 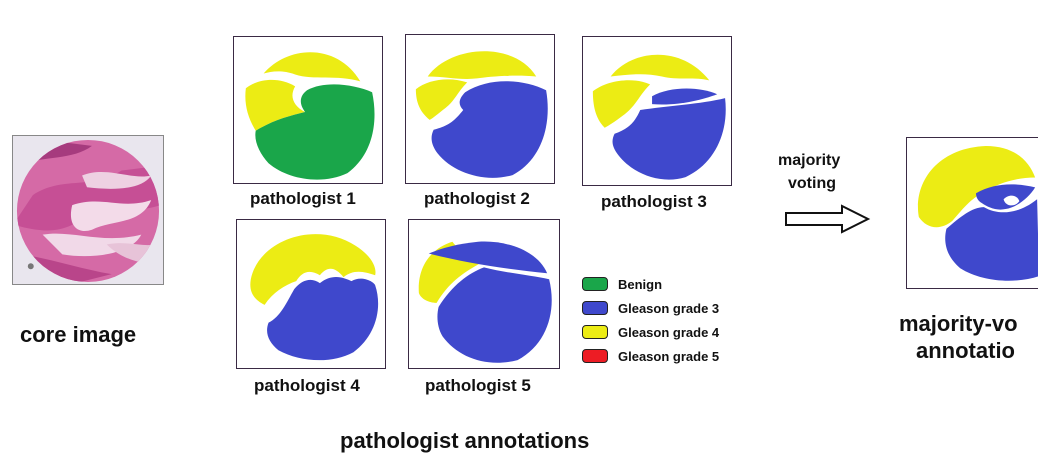 What do you see at coordinates (88, 210) in the screenshot?
I see `core-image-thumbnail` at bounding box center [88, 210].